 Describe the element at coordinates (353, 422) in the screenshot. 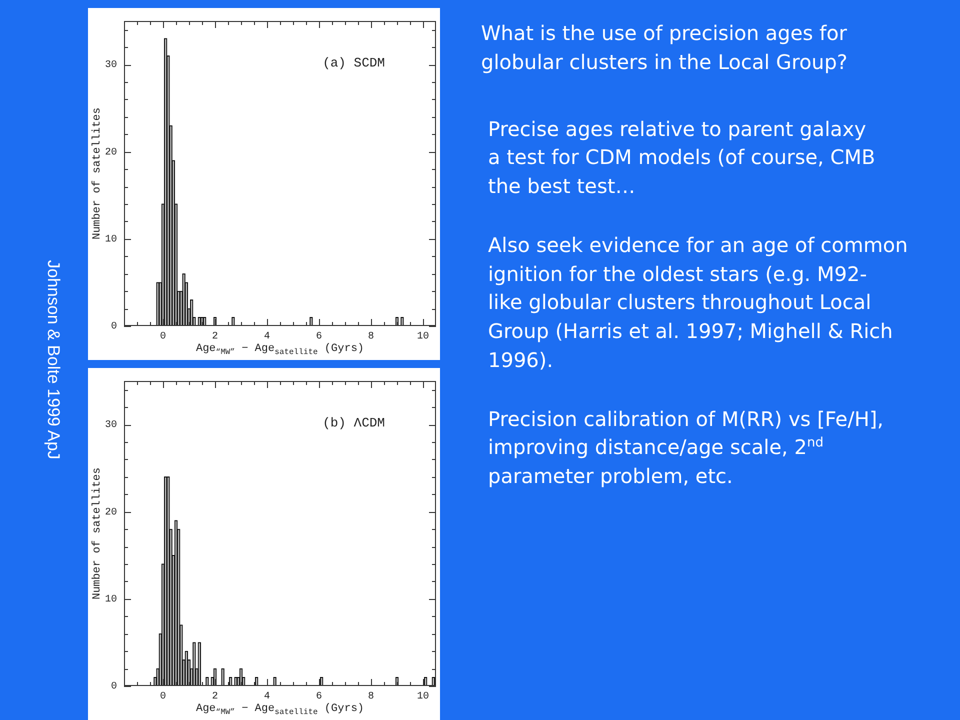

I see `text: (b) ΛCDM` at that location.